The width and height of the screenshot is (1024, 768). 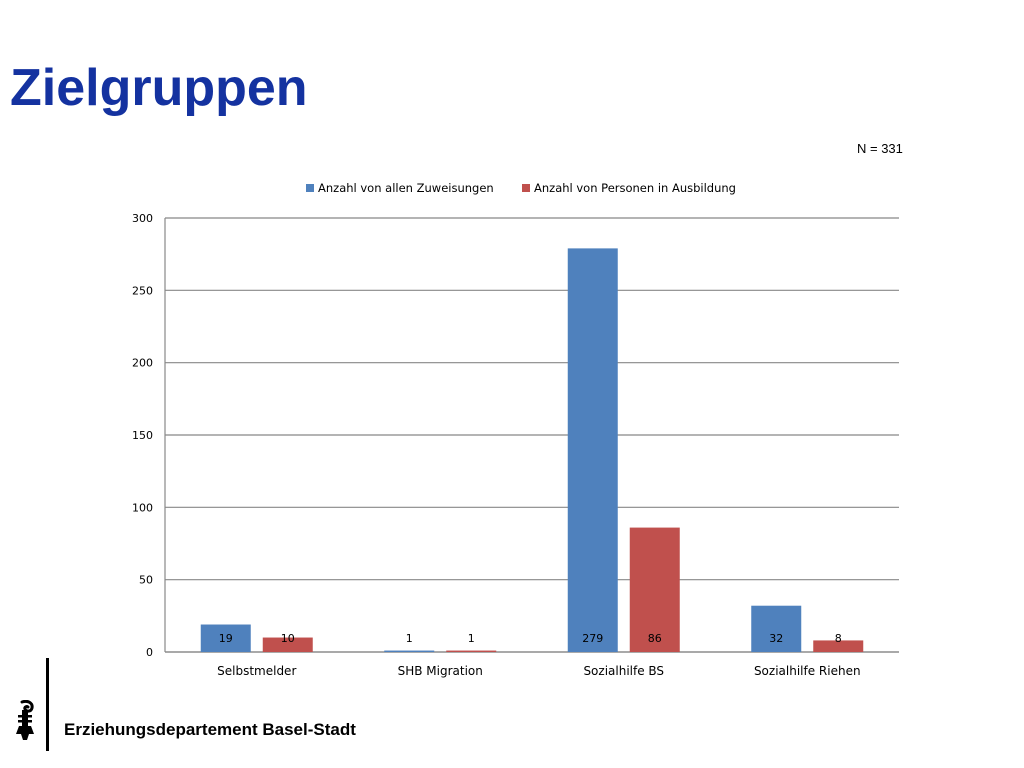 What do you see at coordinates (25, 720) in the screenshot?
I see `basel-staff-icon` at bounding box center [25, 720].